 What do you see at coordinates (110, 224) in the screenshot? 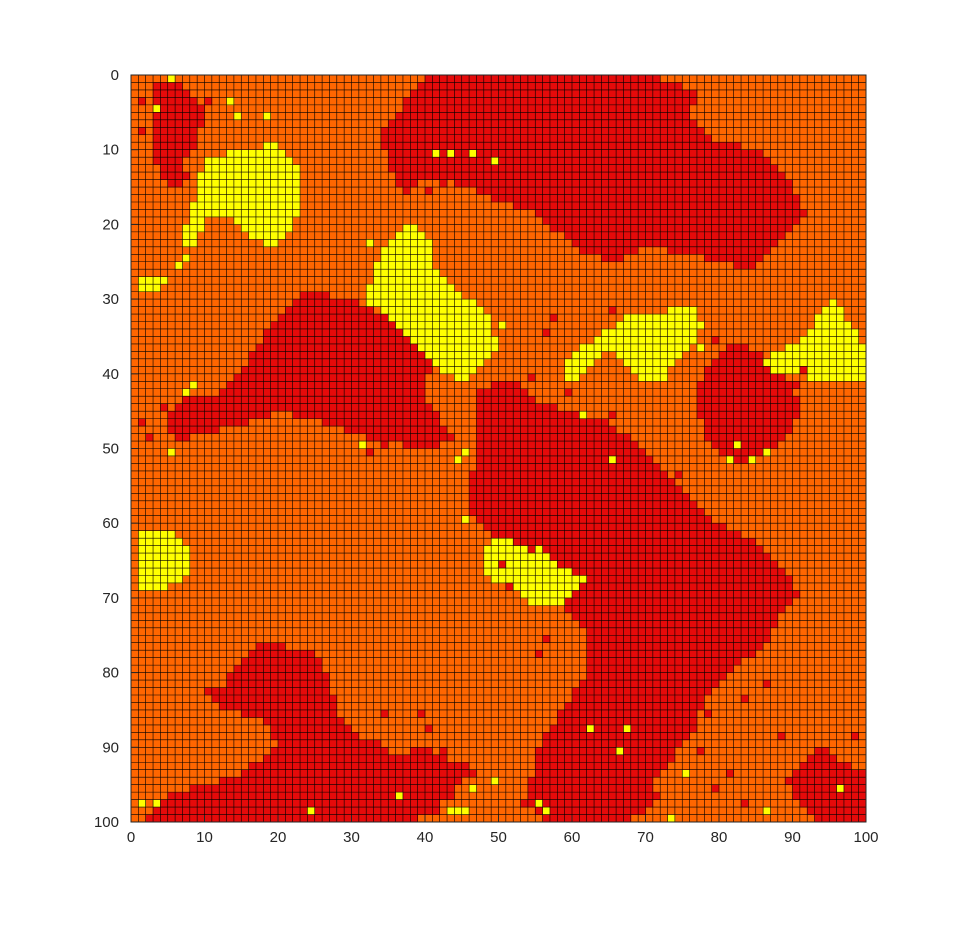
I see `y-tick-label: 20` at bounding box center [110, 224].